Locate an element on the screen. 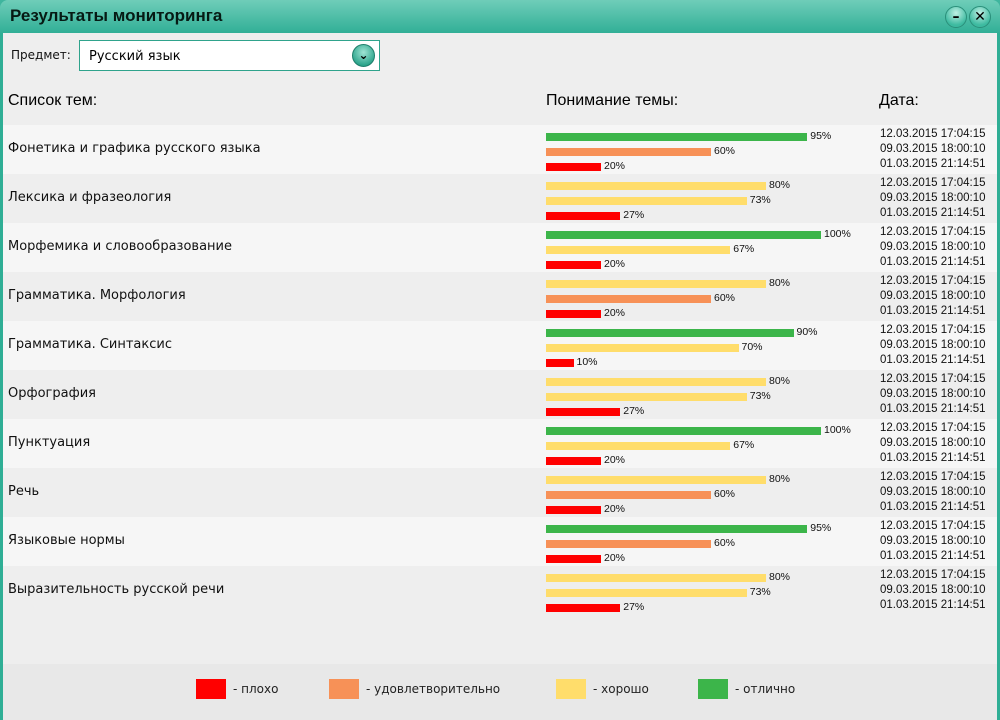 This screenshot has height=720, width=1000. subject-label: Предмет: is located at coordinates (41, 55).